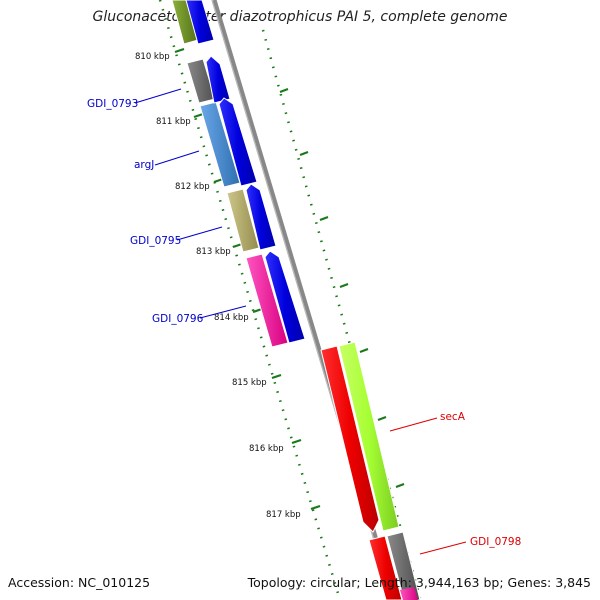  What do you see at coordinates (223, 312) in the screenshot?
I see `leader-gdi0796` at bounding box center [223, 312].